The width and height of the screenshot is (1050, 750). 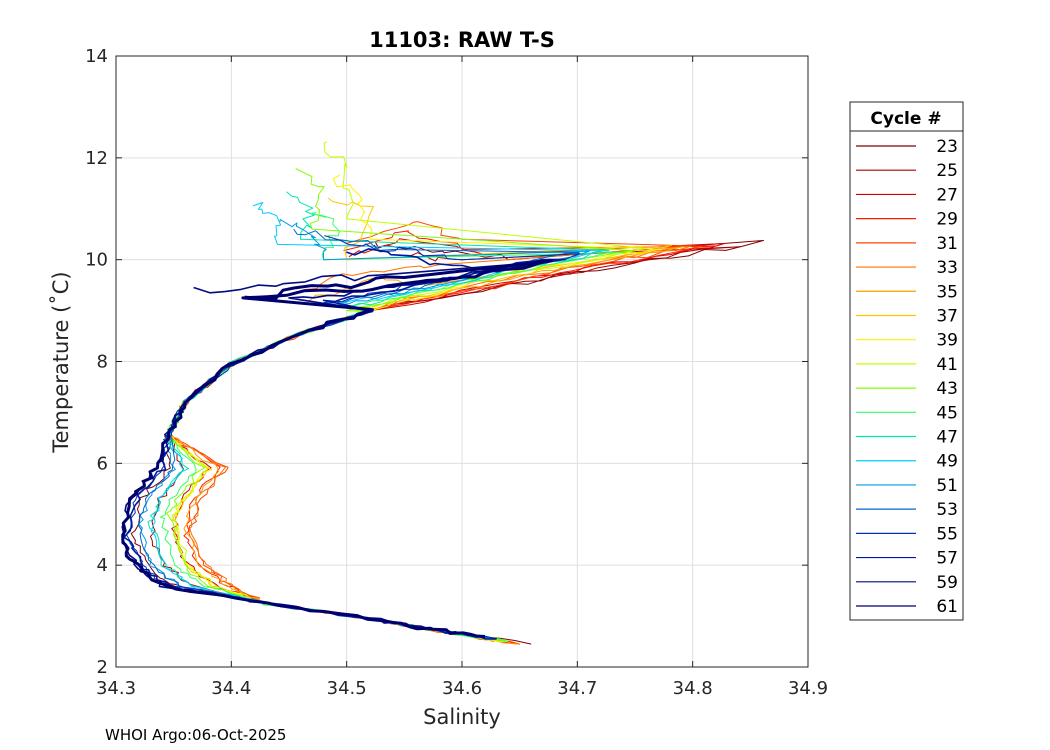 I want to click on legend-label-29: 29, so click(x=947, y=220).